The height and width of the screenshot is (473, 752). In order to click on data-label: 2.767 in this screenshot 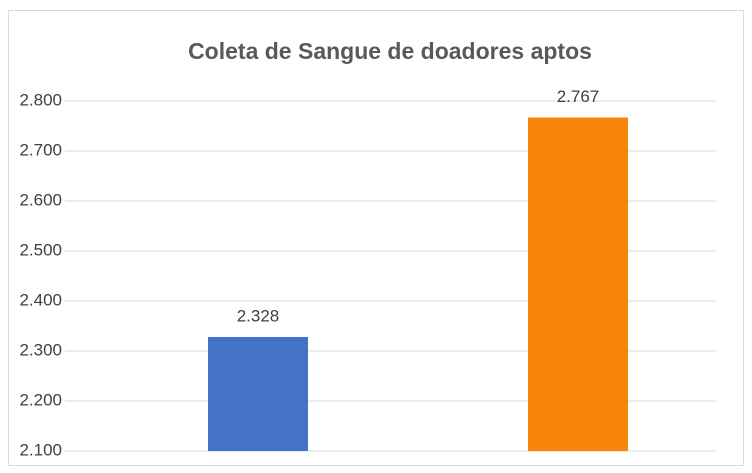, I will do `click(578, 96)`.